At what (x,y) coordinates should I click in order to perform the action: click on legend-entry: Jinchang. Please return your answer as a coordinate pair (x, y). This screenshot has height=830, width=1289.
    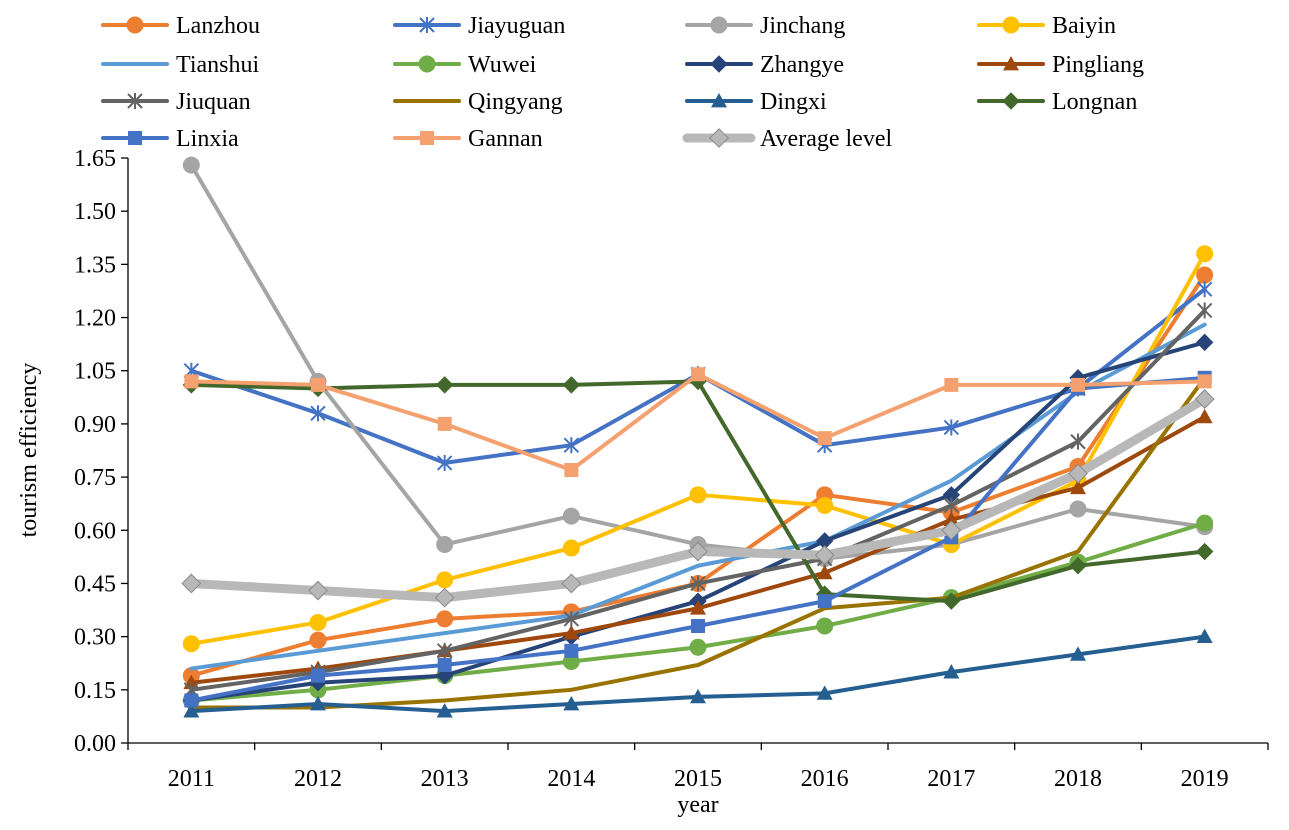
    Looking at the image, I should click on (765, 26).